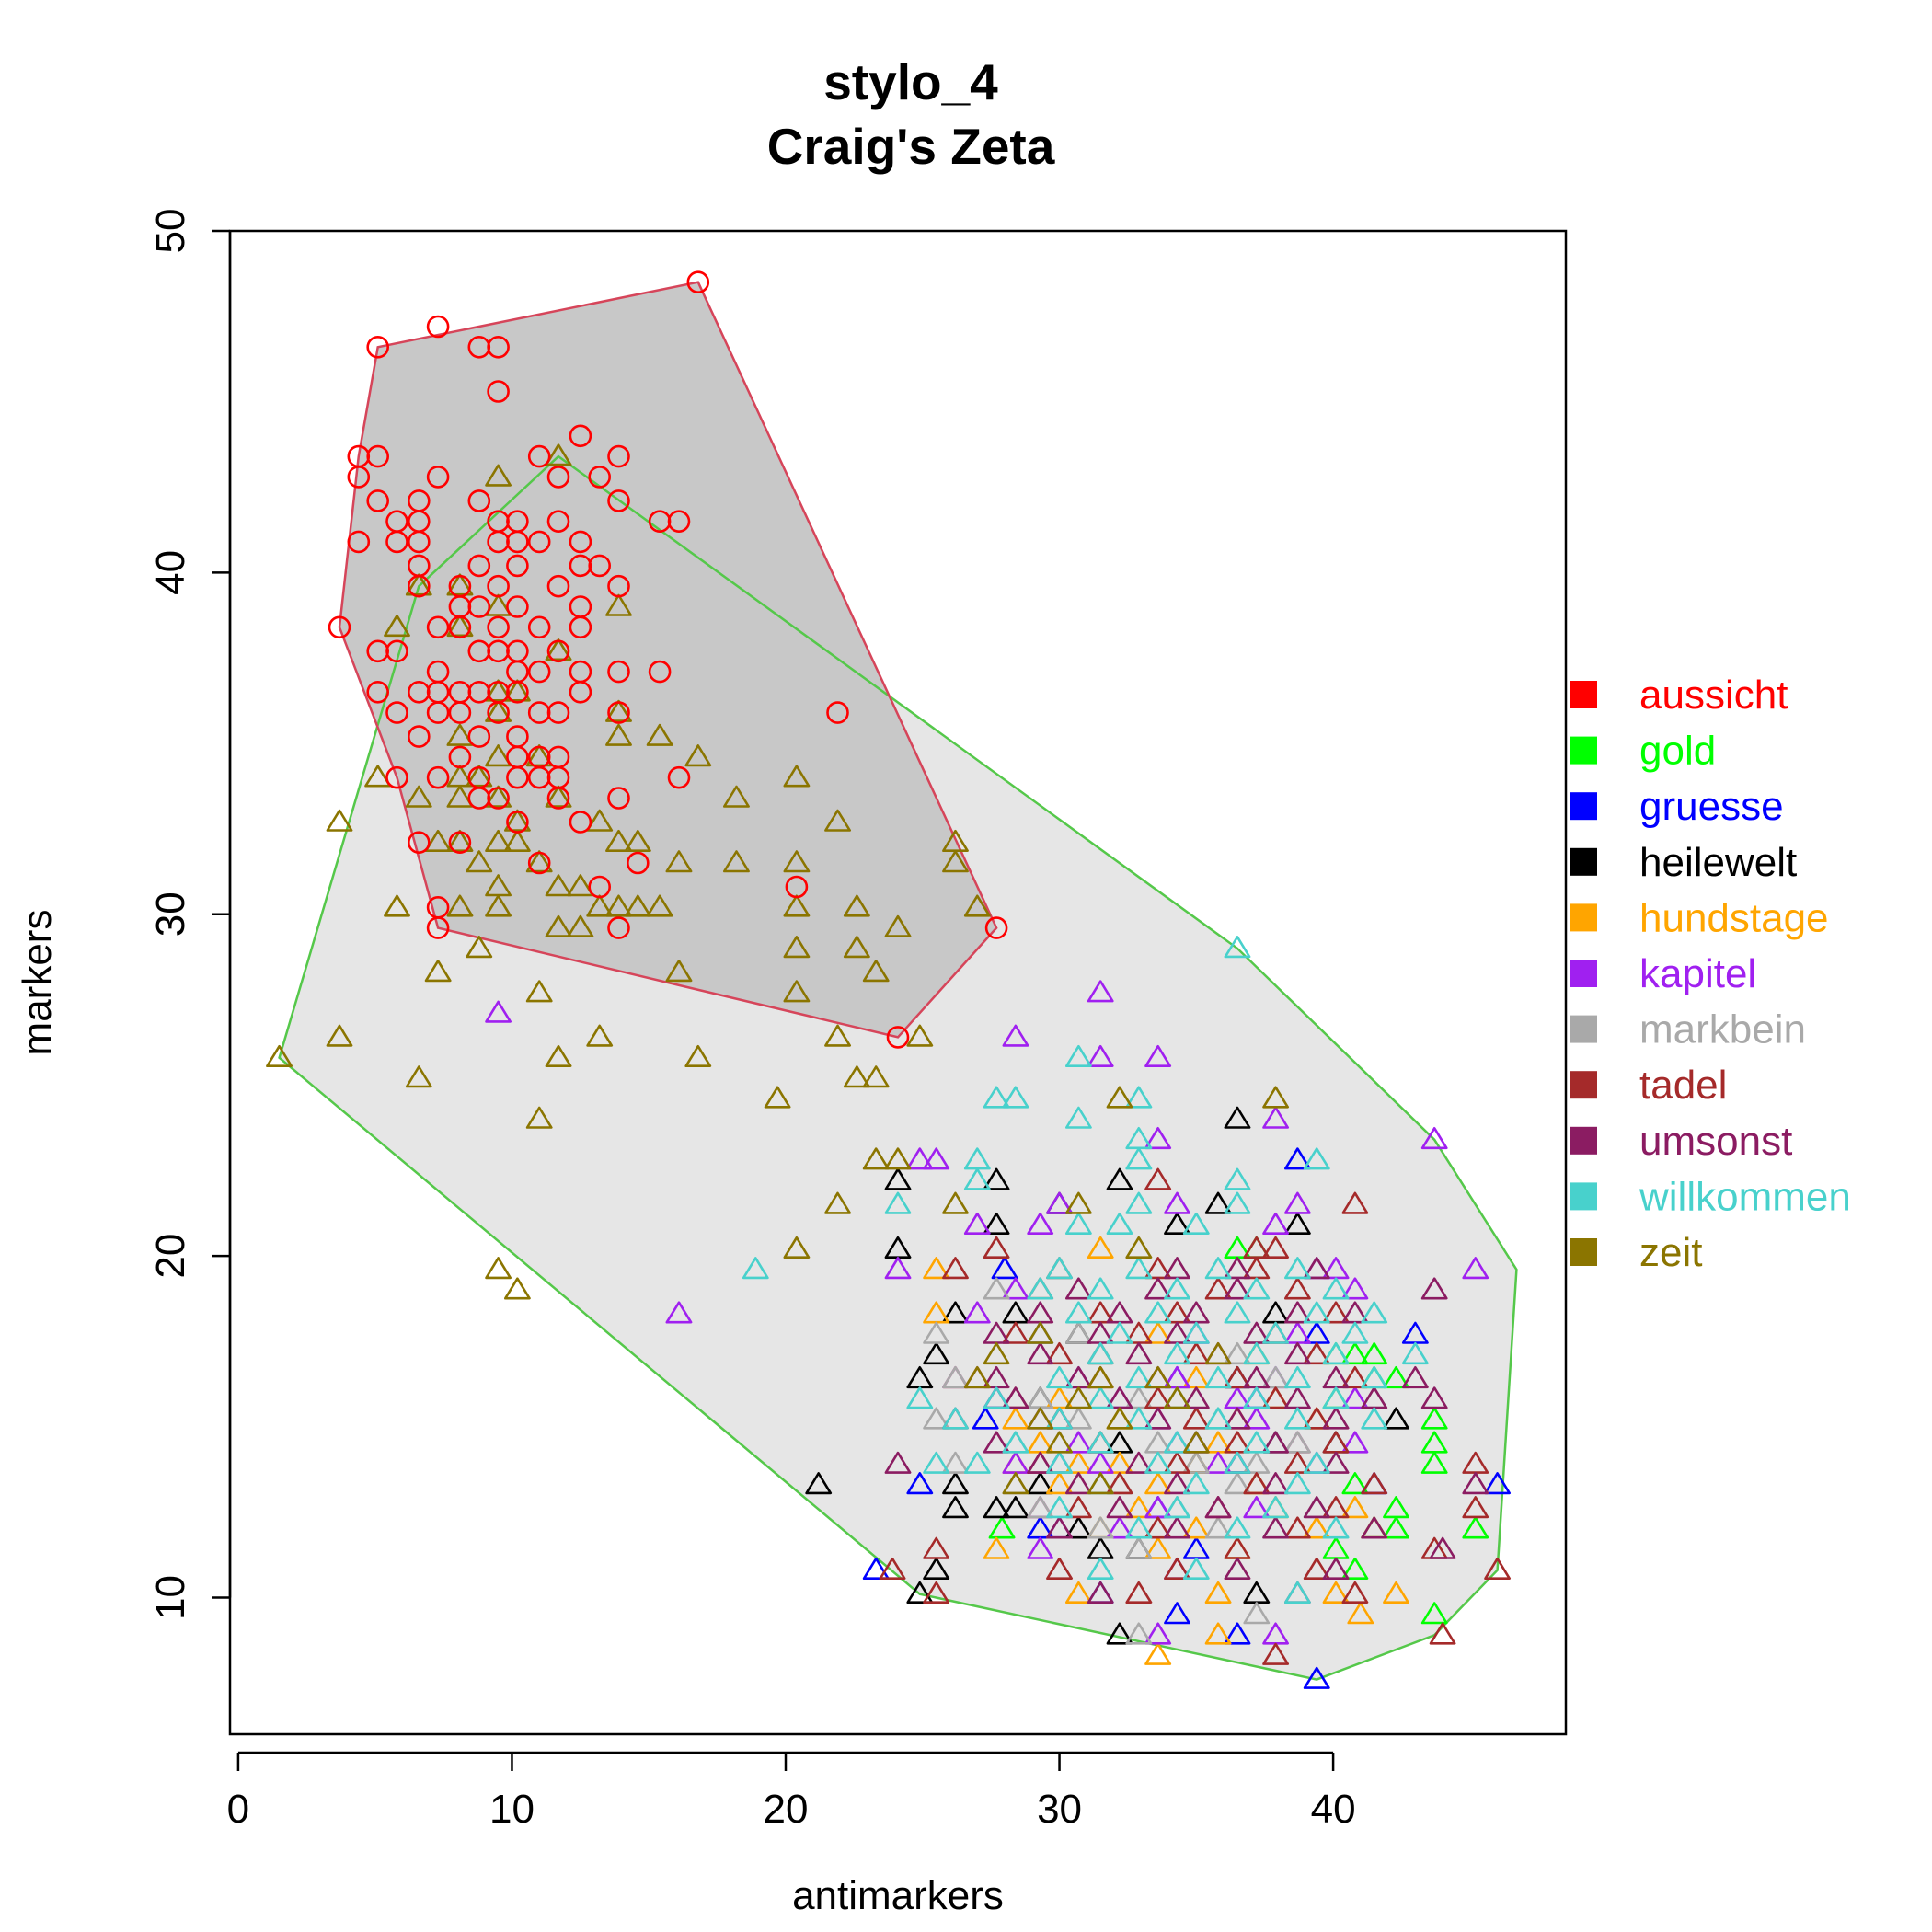 The height and width of the screenshot is (1932, 1932). What do you see at coordinates (1583, 694) in the screenshot?
I see `legend-swatch-aussicht` at bounding box center [1583, 694].